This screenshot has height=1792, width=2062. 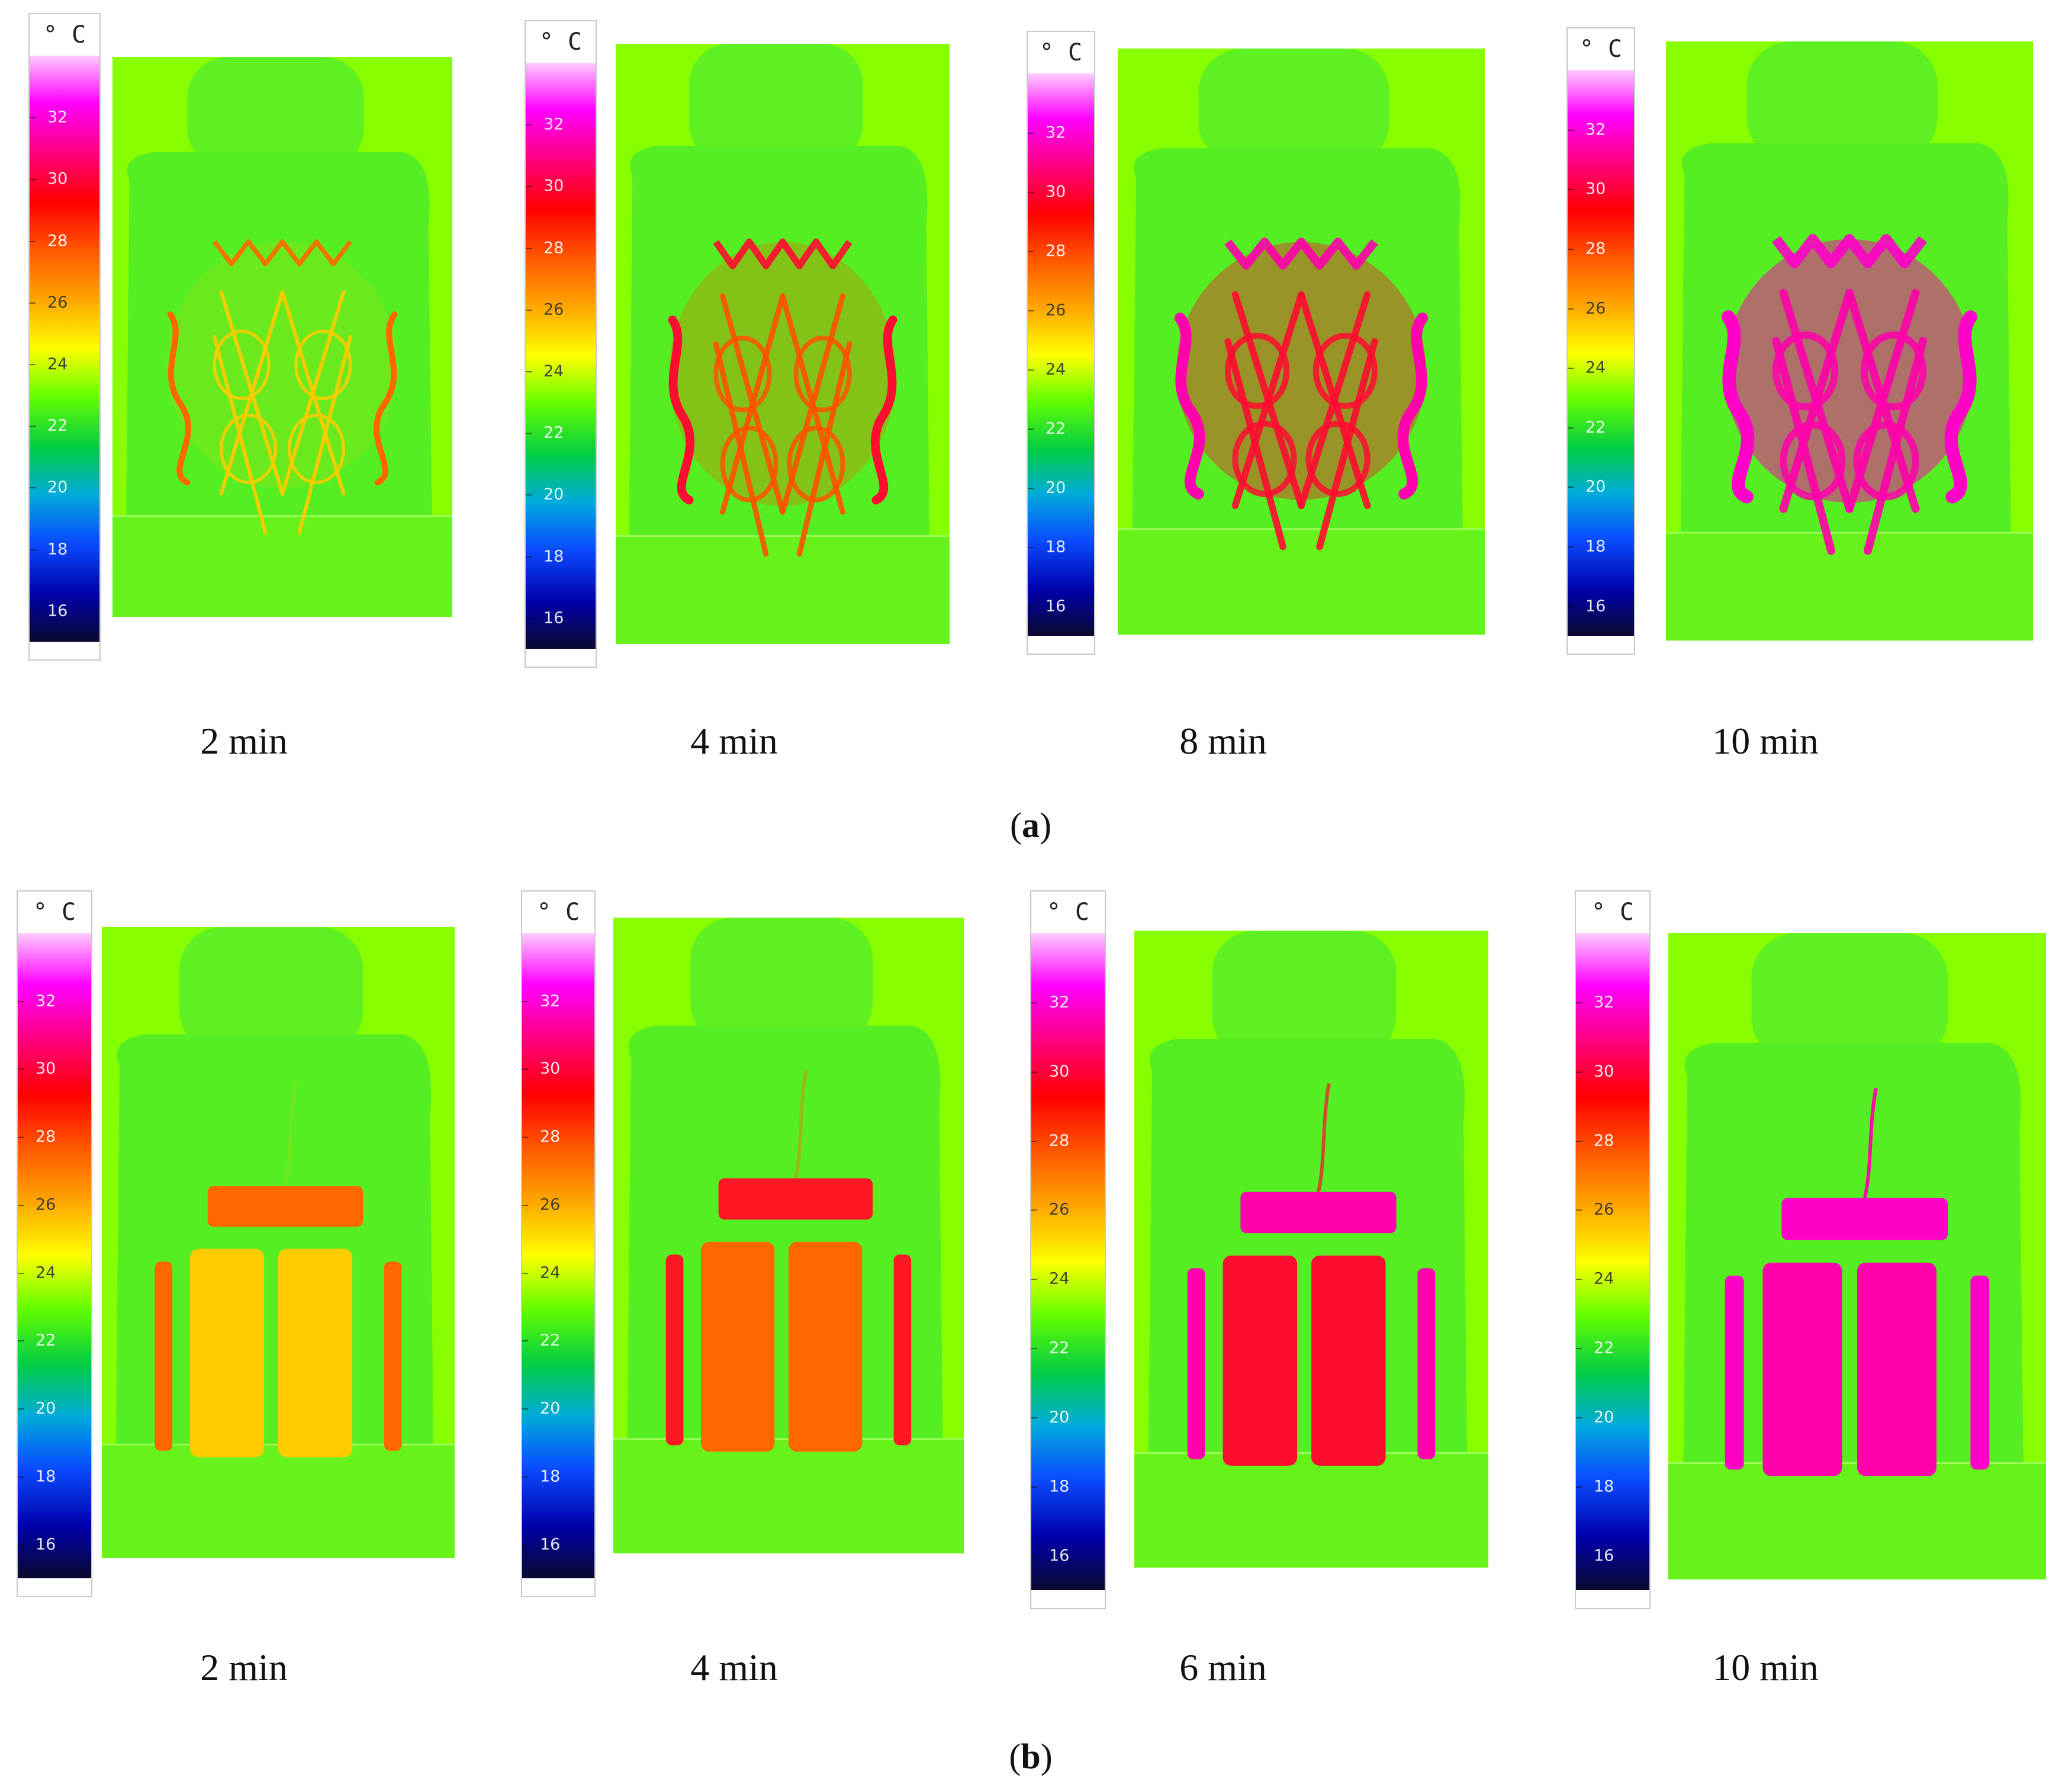 What do you see at coordinates (1223, 741) in the screenshot?
I see `time-label: 8 min` at bounding box center [1223, 741].